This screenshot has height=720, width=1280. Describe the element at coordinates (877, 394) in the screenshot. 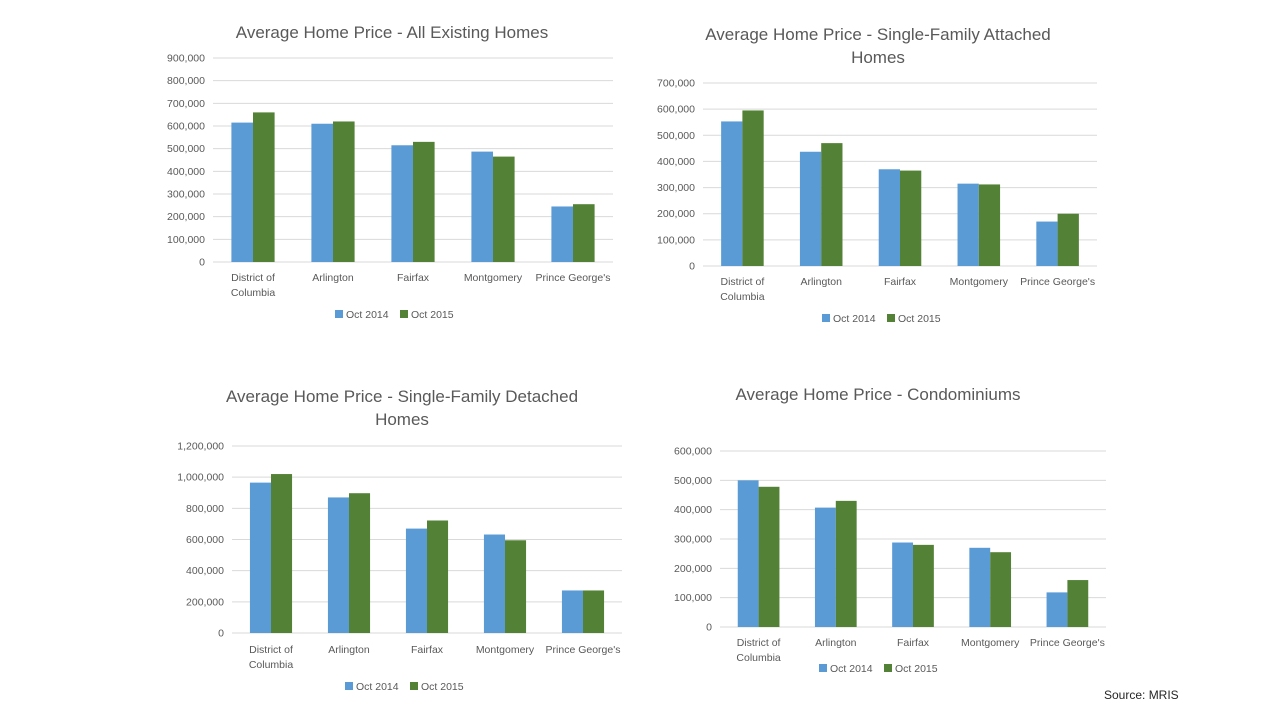

I see `chart-title: Average Home Price - Condominiums` at that location.